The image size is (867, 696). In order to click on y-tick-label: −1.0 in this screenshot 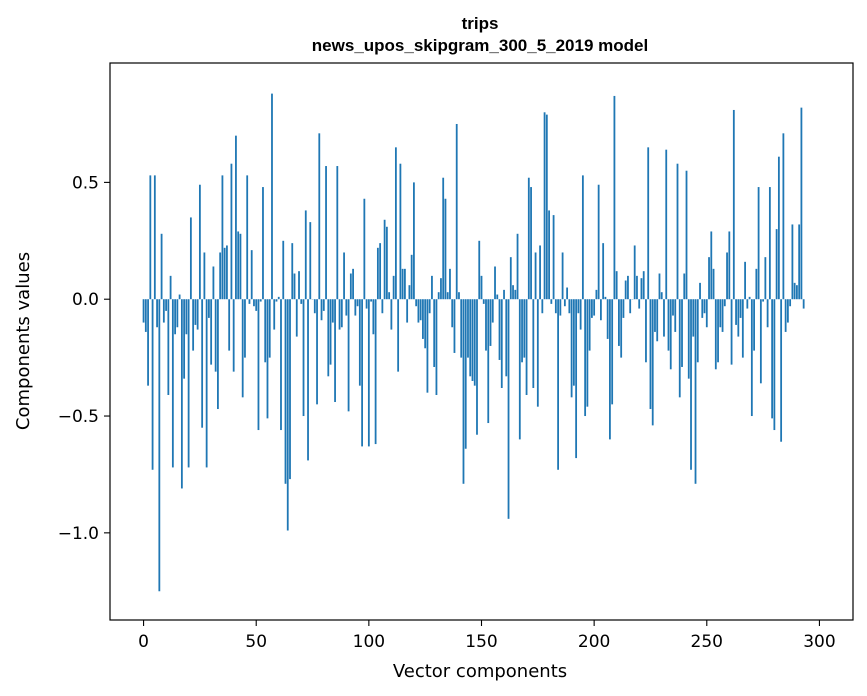, I will do `click(78, 534)`.